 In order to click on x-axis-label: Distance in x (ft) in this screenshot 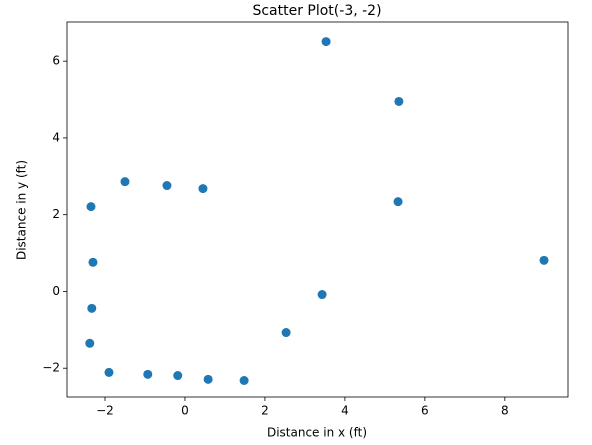, I will do `click(317, 433)`.